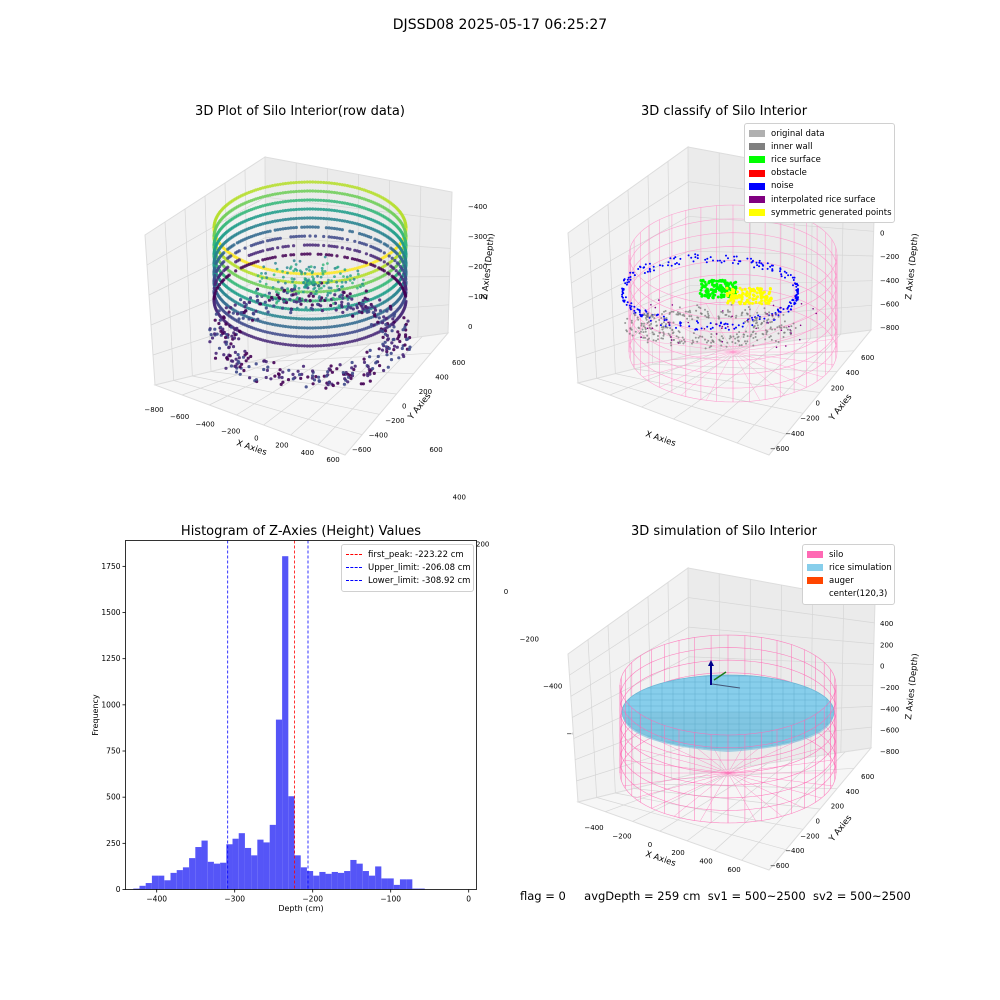  I want to click on legend-swatch, so click(757, 200).